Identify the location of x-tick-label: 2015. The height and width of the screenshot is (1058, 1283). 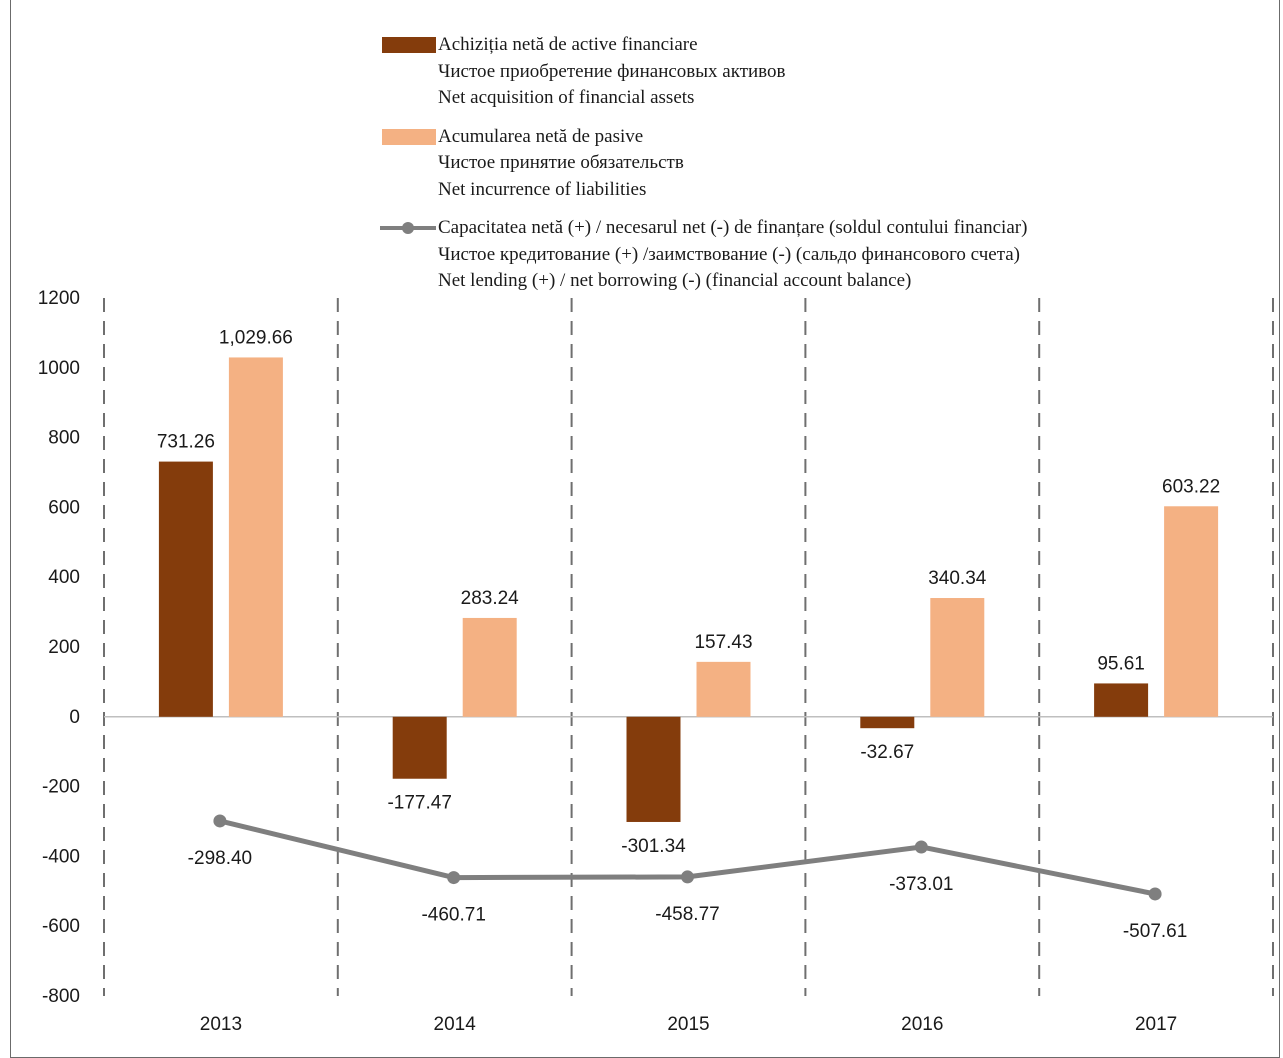
(688, 1024).